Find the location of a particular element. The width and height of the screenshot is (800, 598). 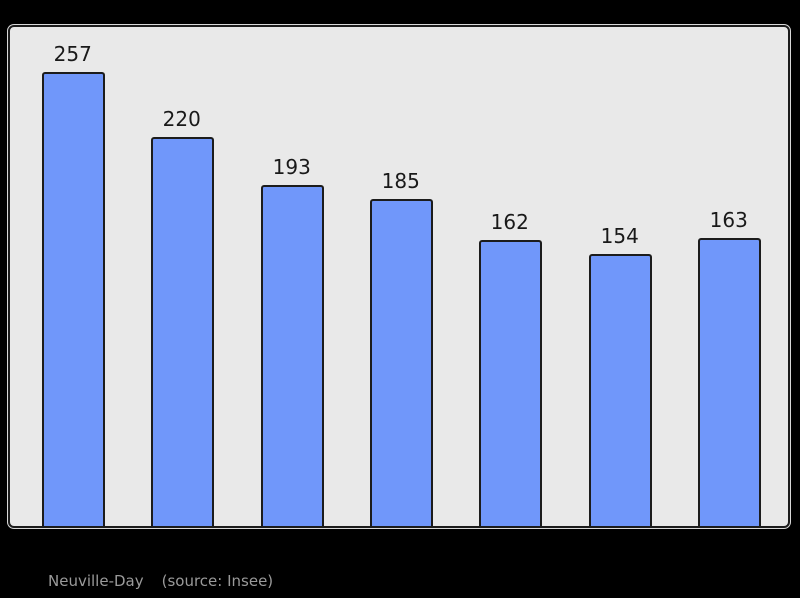

bar: 154 is located at coordinates (620, 376).